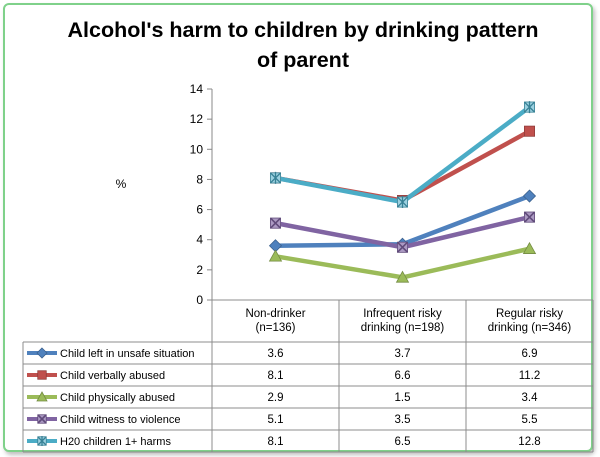 This screenshot has height=457, width=600. I want to click on category-label: Regular risky, so click(529, 314).